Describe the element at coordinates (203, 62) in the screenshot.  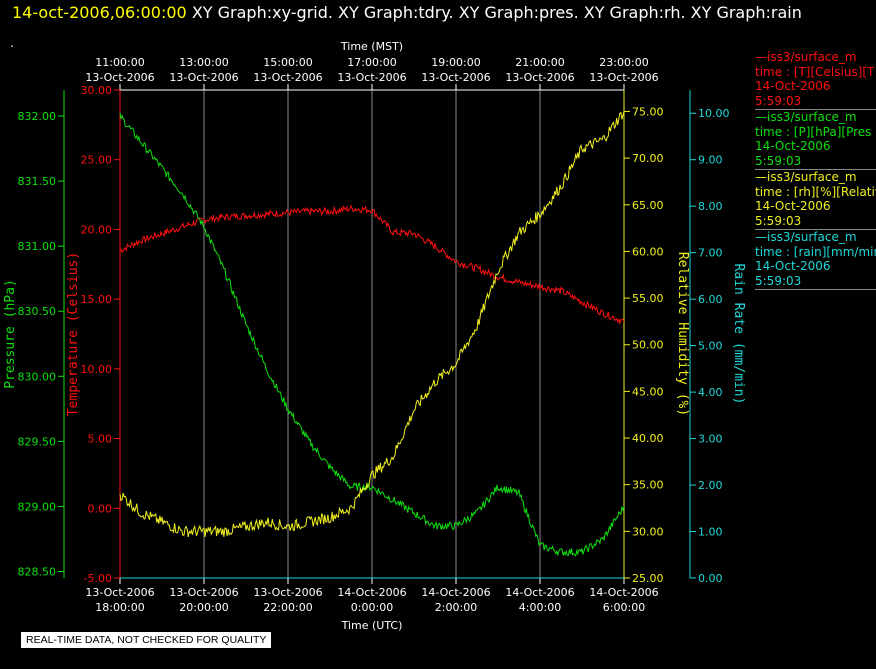
I see `x-tick-top-time: 13:00:00` at that location.